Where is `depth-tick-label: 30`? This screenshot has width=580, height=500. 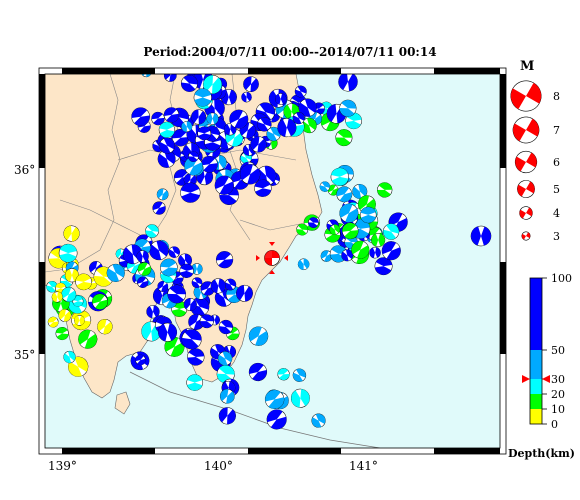 depth-tick-label: 30 is located at coordinates (558, 379).